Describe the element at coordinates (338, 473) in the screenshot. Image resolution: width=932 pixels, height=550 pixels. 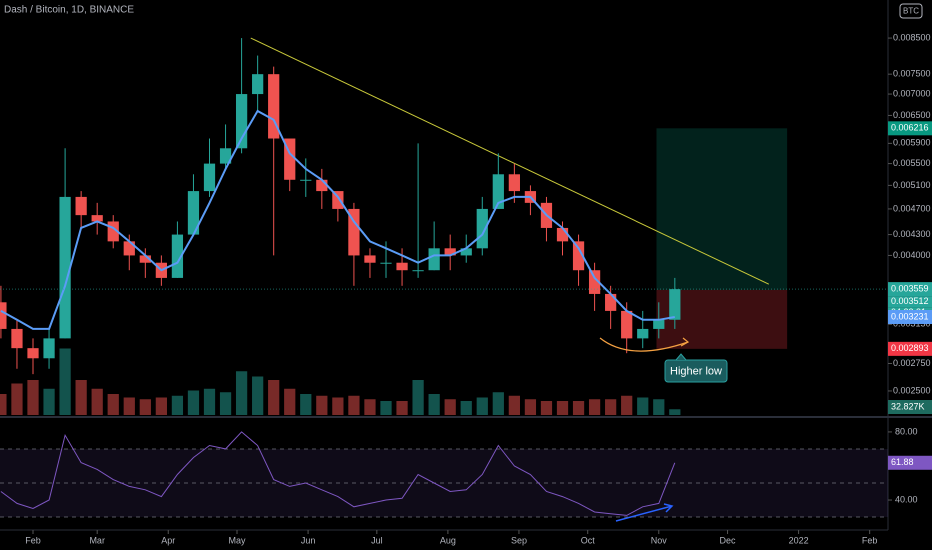
I see `rsi-line` at that location.